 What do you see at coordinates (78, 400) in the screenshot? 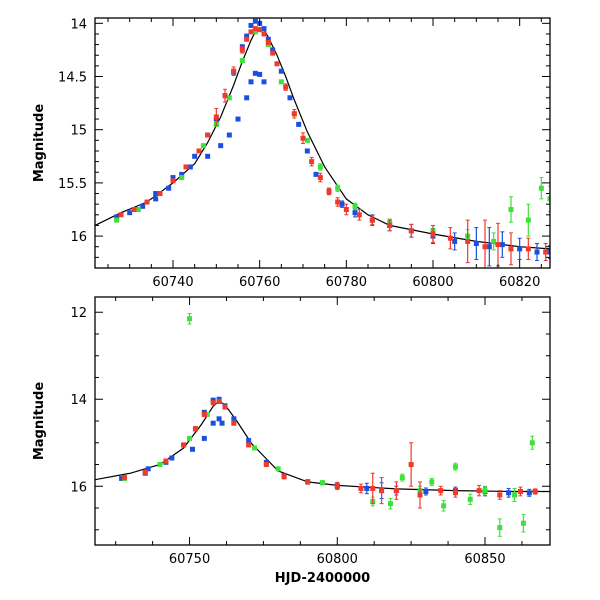
I see `y-tick-label: 14` at bounding box center [78, 400].